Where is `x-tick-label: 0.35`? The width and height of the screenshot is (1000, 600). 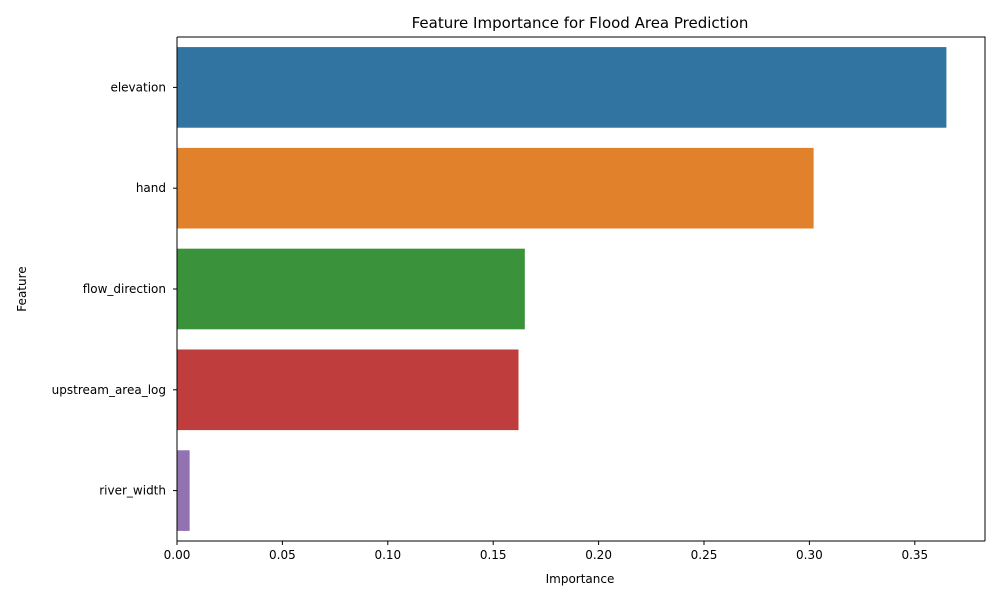
x-tick-label: 0.35 is located at coordinates (914, 555).